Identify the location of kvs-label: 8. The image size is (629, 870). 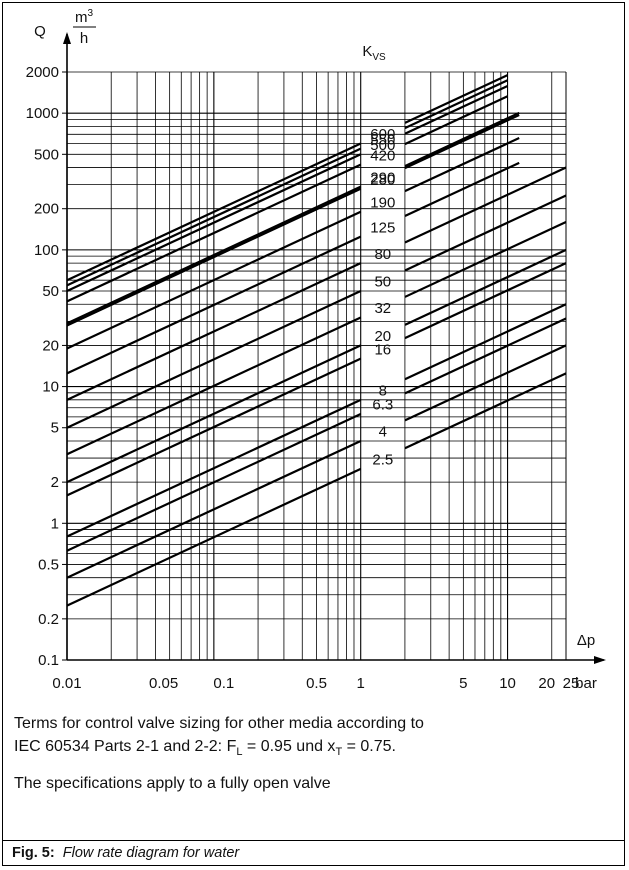
(383, 391).